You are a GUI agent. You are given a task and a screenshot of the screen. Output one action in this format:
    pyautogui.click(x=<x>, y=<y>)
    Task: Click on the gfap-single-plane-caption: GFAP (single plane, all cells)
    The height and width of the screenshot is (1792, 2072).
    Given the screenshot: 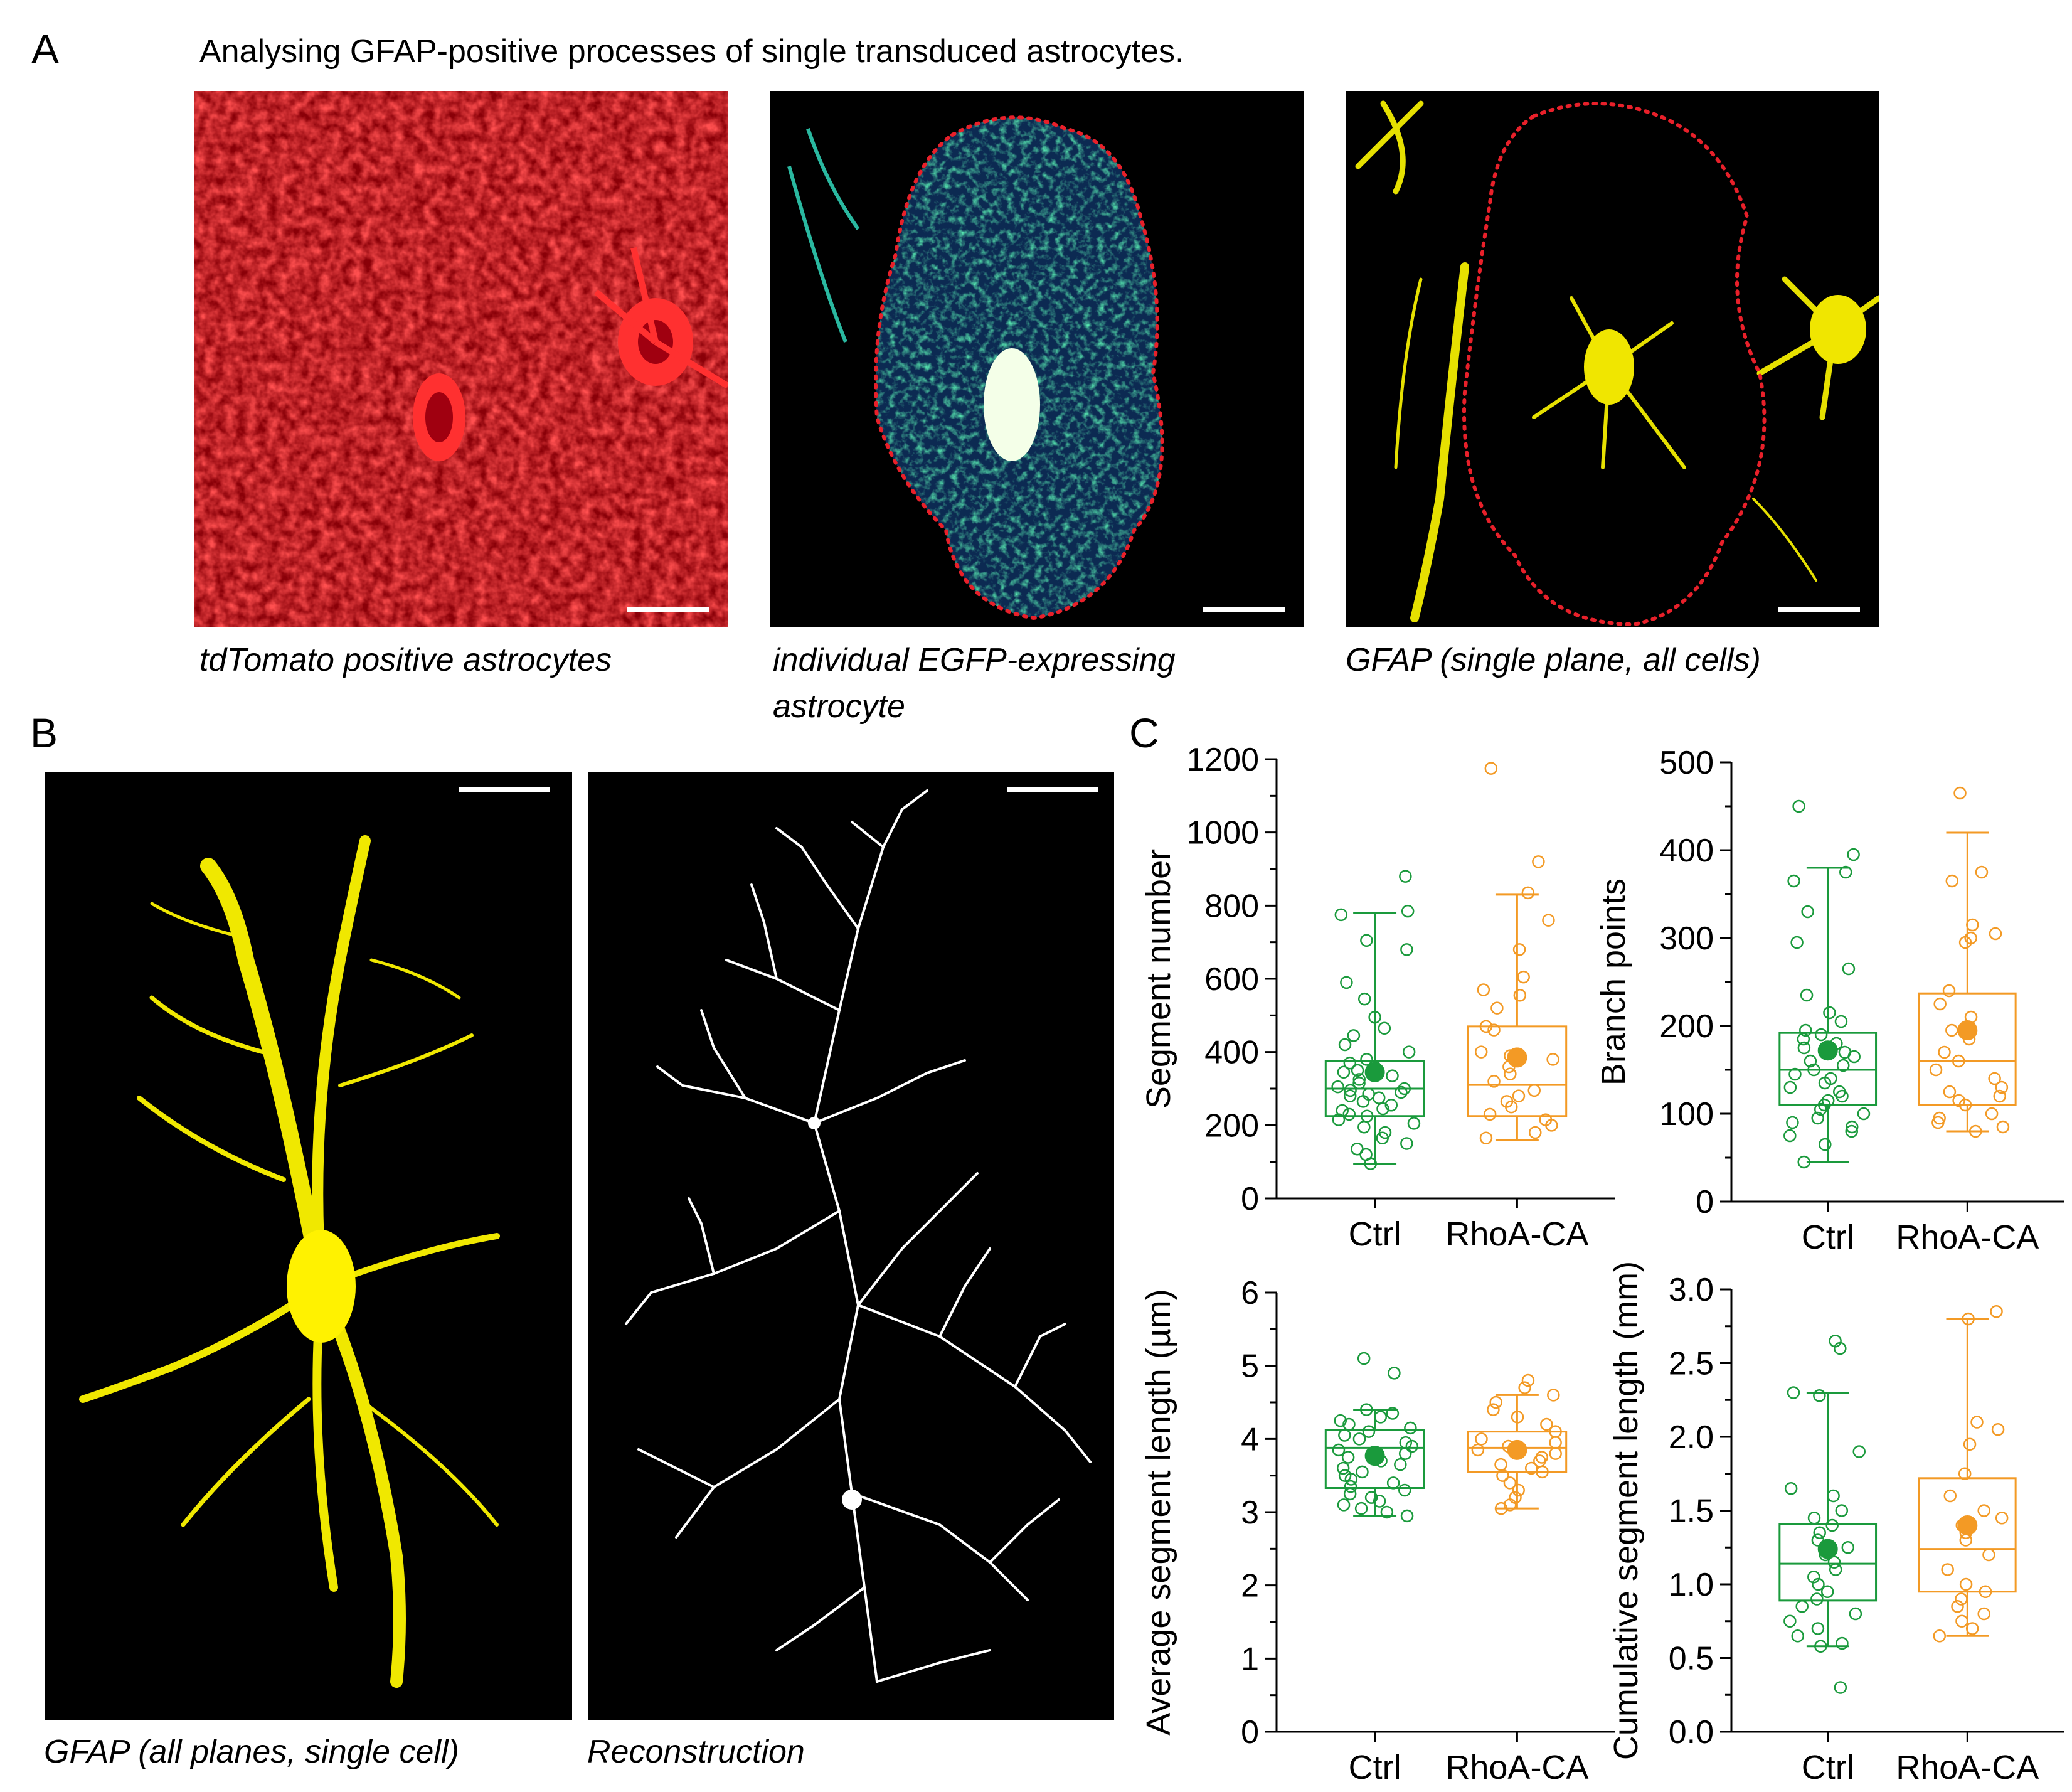 What is the action you would take?
    pyautogui.click(x=1553, y=660)
    